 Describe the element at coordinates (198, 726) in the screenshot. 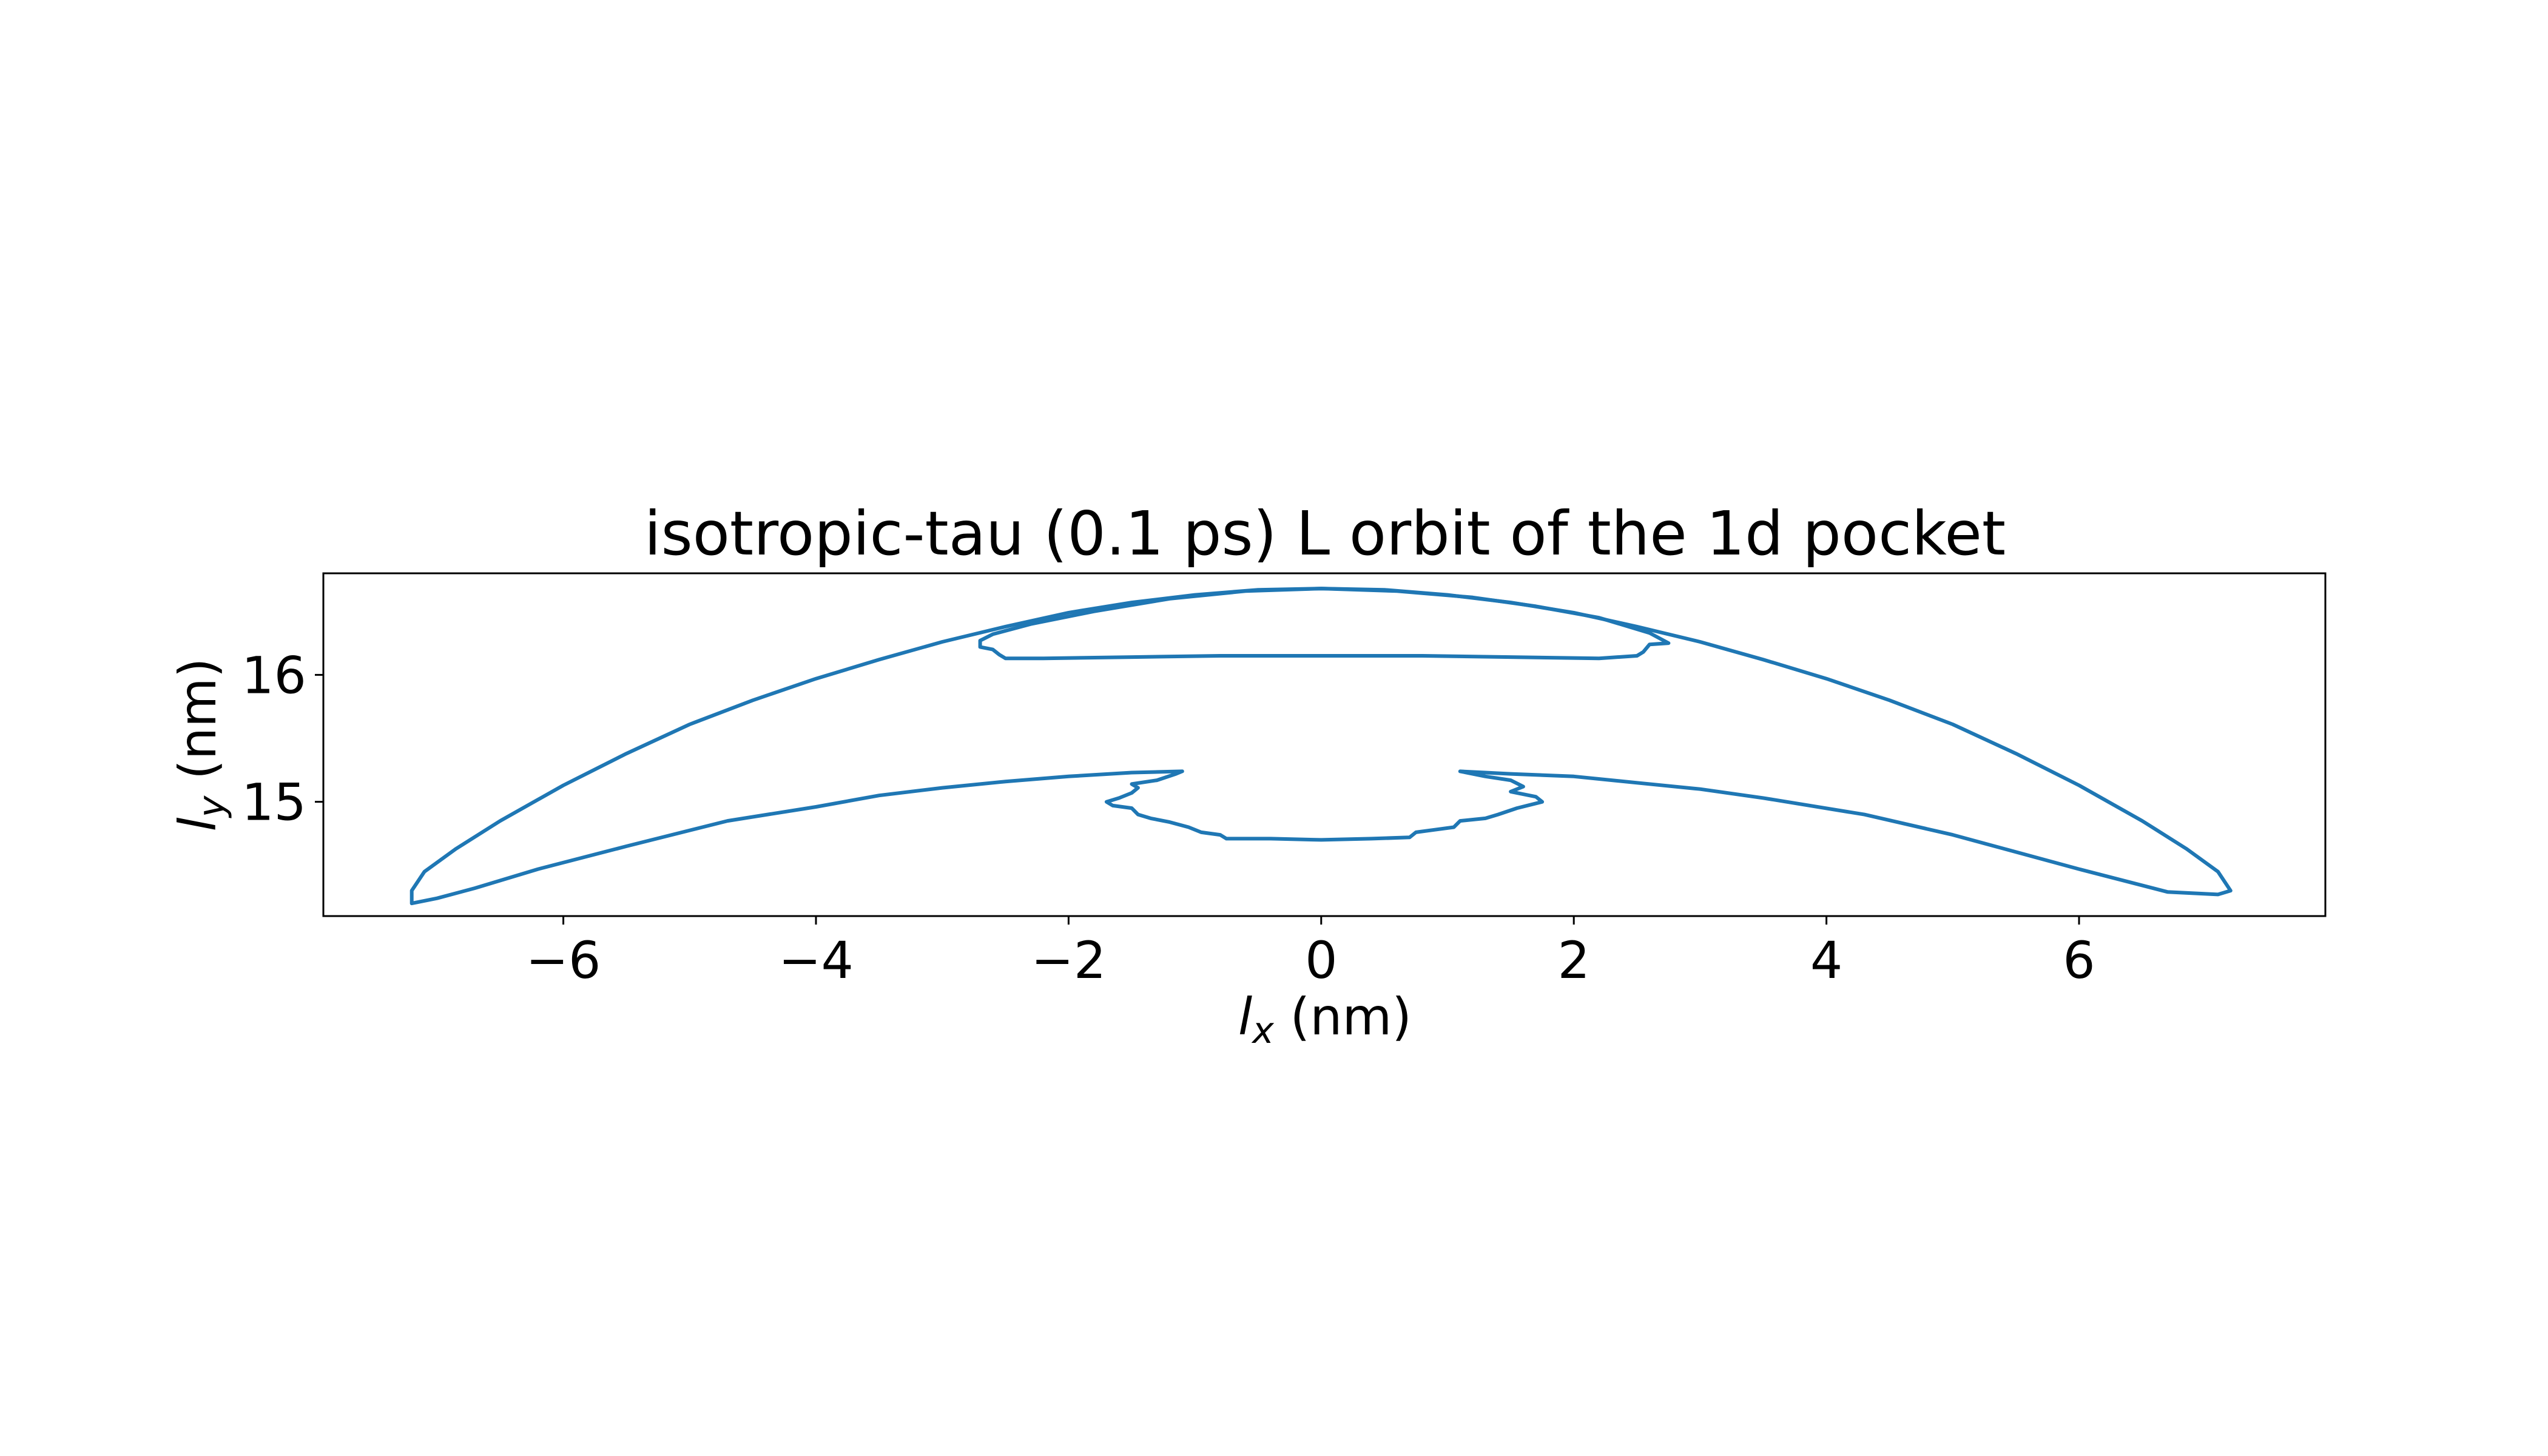

I see `y-axis-label-unit: (nm)` at that location.